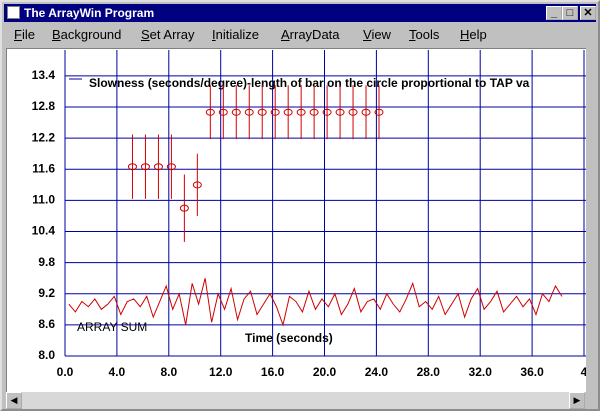  I want to click on app-icon, so click(13, 12).